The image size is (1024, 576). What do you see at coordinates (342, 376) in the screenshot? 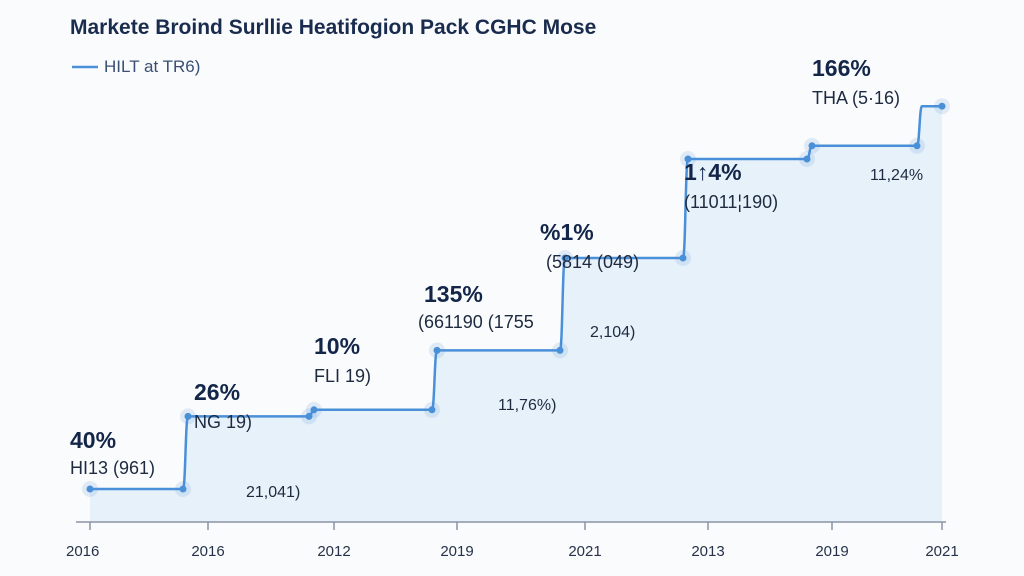
I see `point-label-detail: FLI 19)` at bounding box center [342, 376].